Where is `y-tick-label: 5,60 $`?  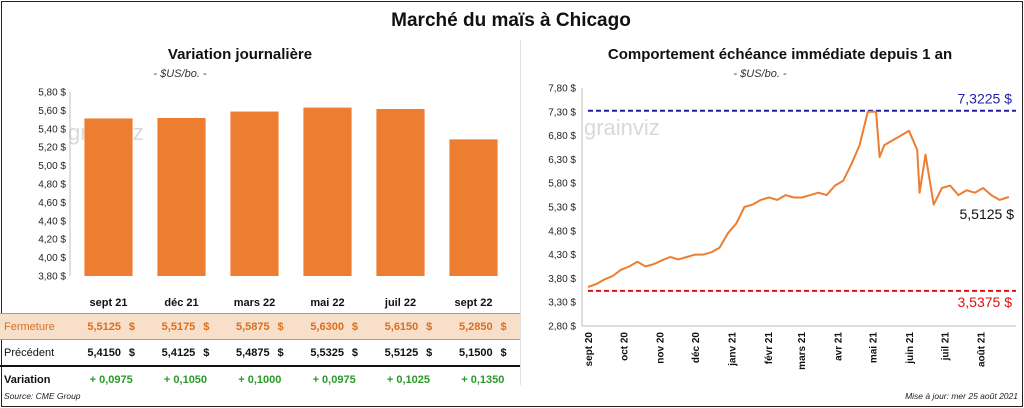 y-tick-label: 5,60 $ is located at coordinates (52, 111).